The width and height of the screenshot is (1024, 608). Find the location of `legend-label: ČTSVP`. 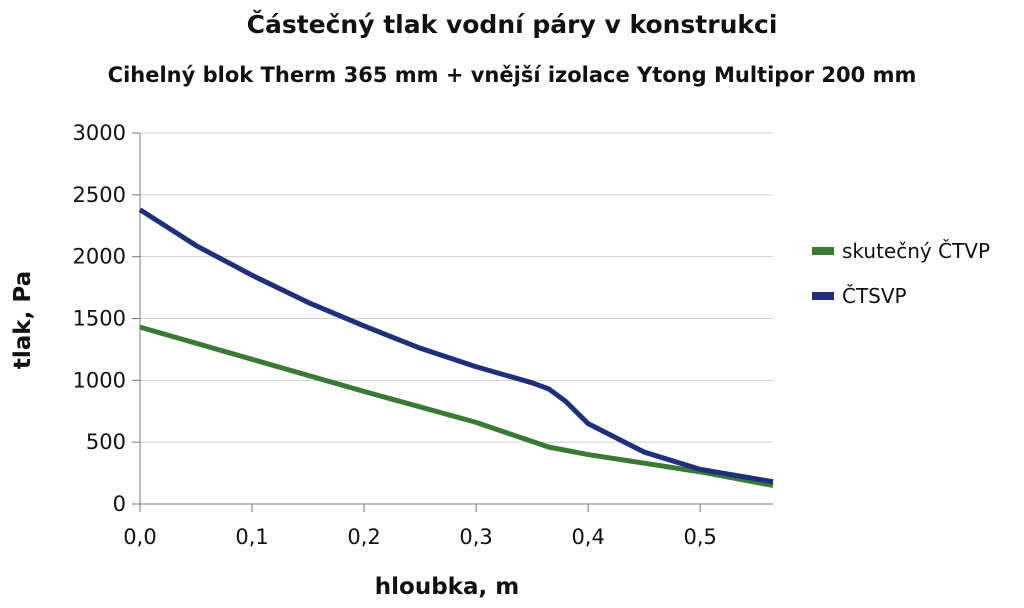

legend-label: ČTSVP is located at coordinates (874, 296).